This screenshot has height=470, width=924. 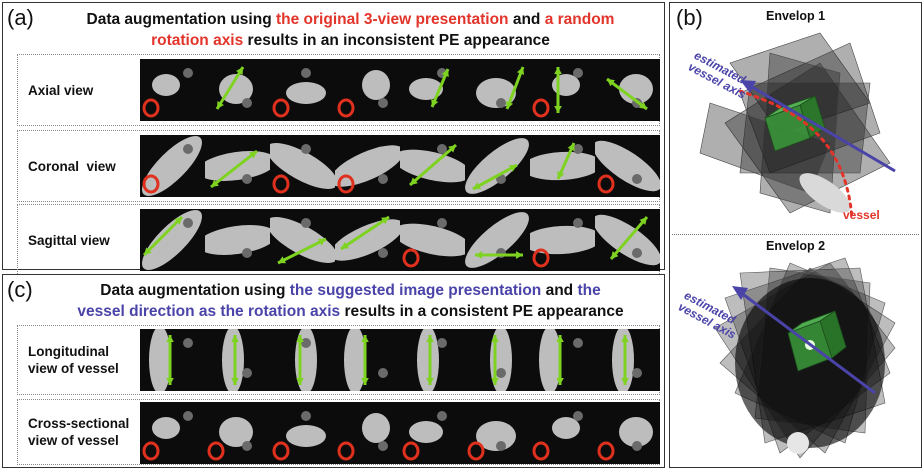 I want to click on row-label-axial: Axial view, so click(x=61, y=90).